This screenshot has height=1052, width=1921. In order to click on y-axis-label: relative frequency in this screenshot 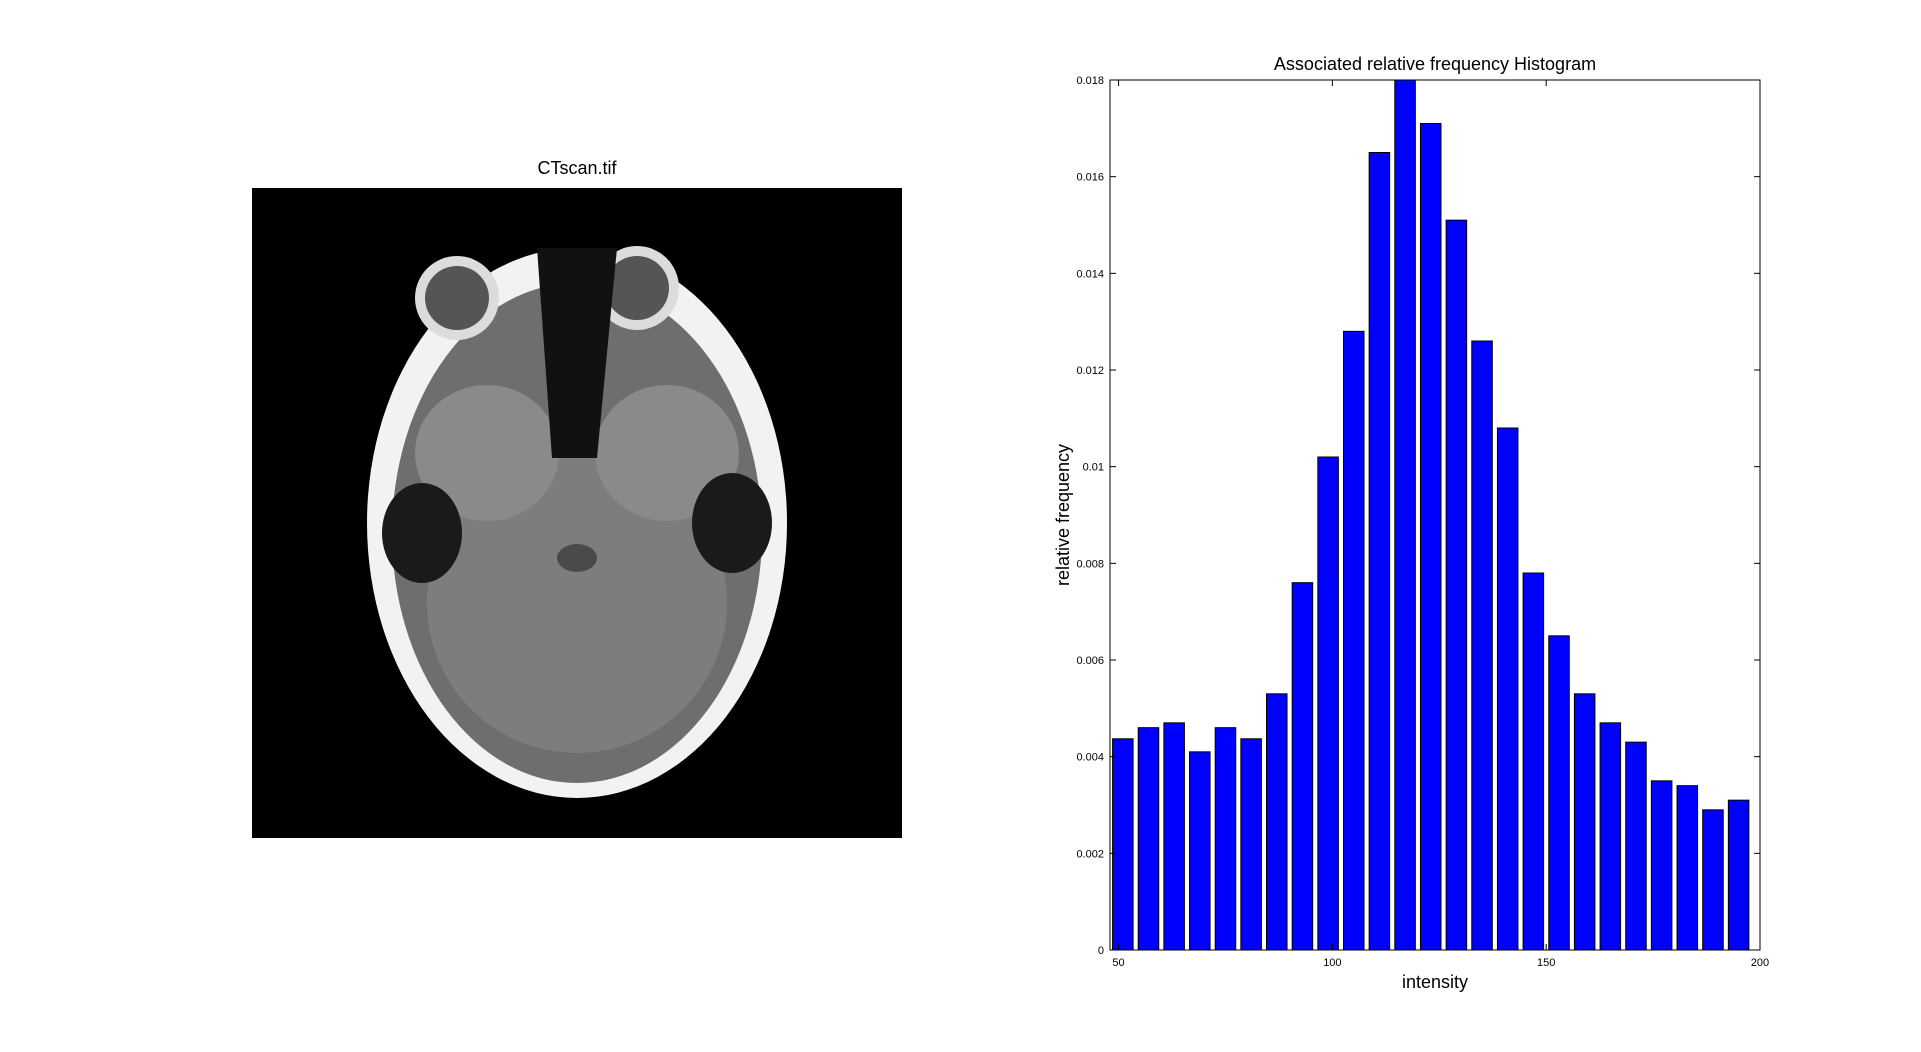, I will do `click(1063, 515)`.